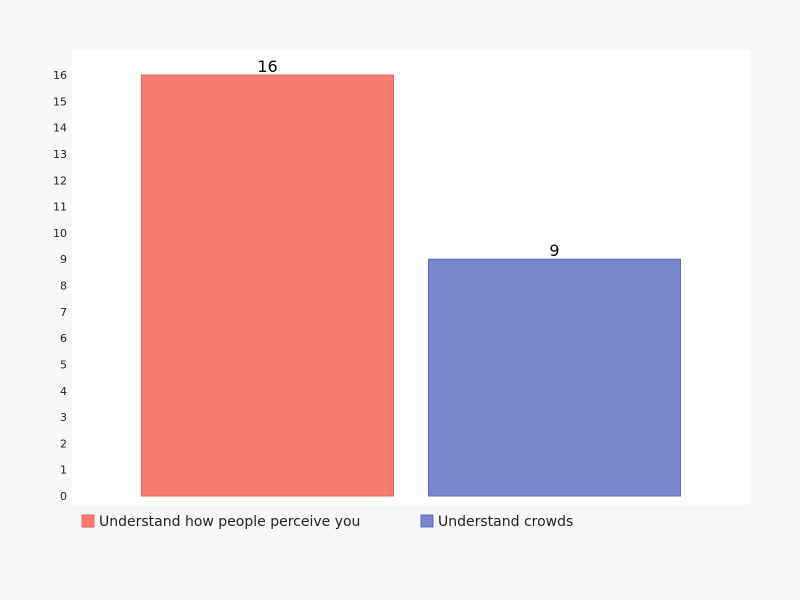 The width and height of the screenshot is (800, 600). What do you see at coordinates (63, 286) in the screenshot?
I see `y-tick-label: 8` at bounding box center [63, 286].